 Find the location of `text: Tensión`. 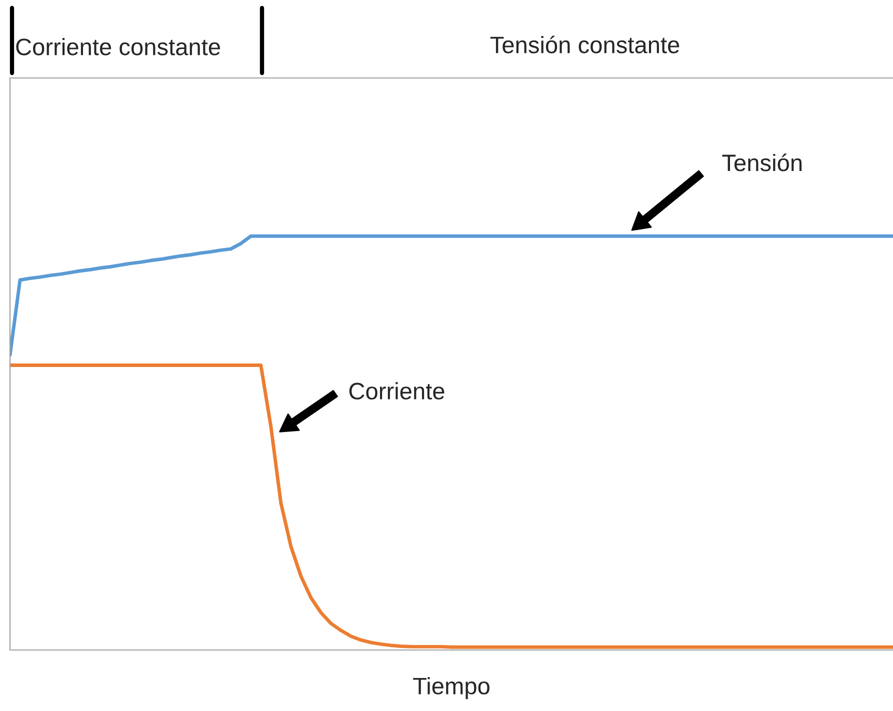

text: Tensión is located at coordinates (762, 163).